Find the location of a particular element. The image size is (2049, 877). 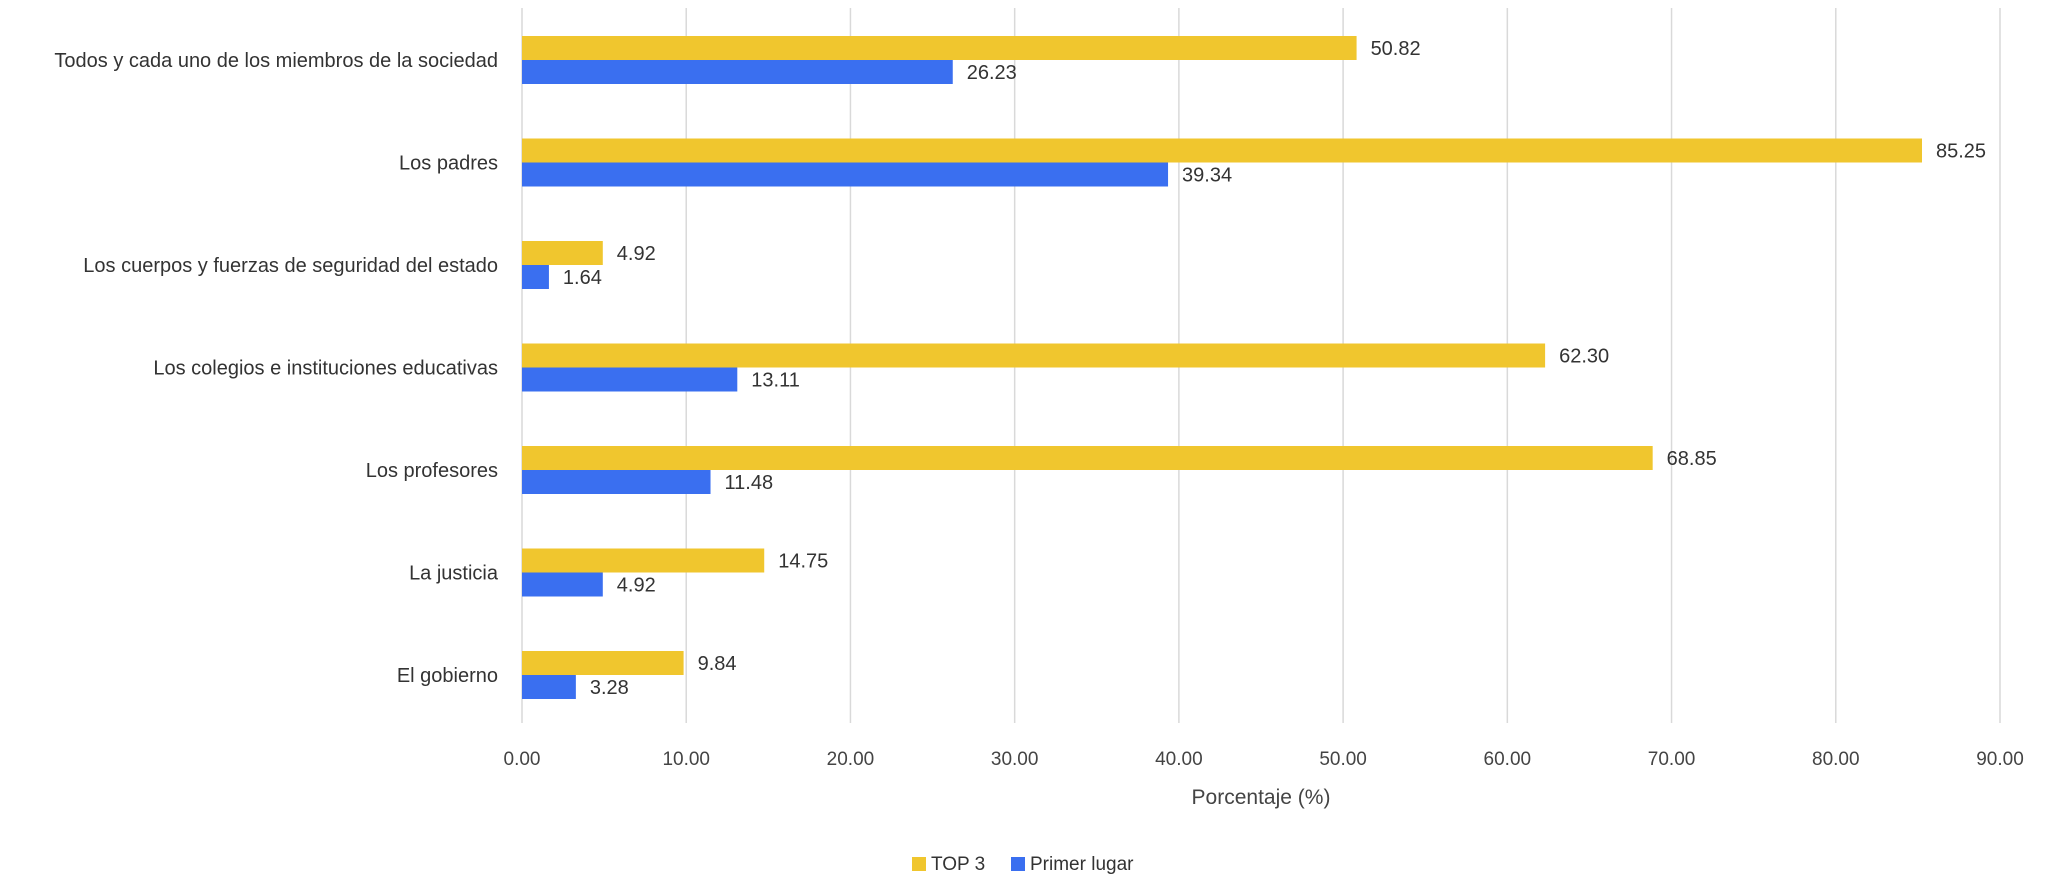

data-label: 9.84 is located at coordinates (717, 664).